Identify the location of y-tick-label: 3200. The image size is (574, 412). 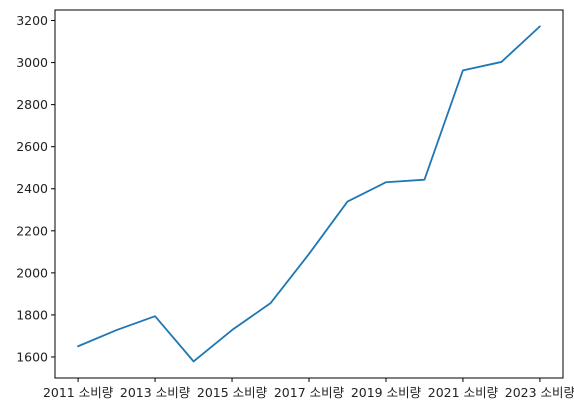
(32, 20).